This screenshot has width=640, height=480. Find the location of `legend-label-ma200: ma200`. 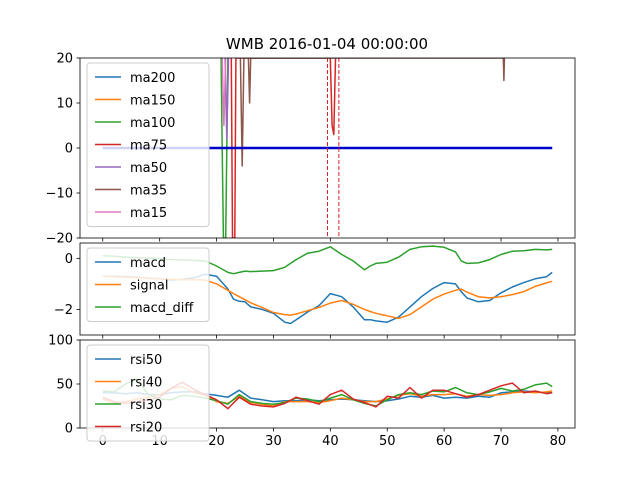

legend-label-ma200: ma200 is located at coordinates (152, 78).